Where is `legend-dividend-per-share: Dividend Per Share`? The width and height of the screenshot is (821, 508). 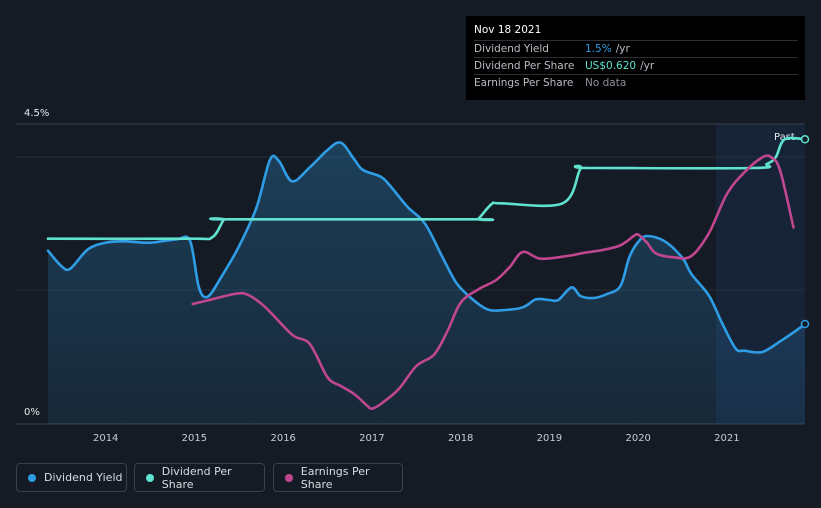
legend-dividend-per-share: Dividend Per Share is located at coordinates (199, 477).